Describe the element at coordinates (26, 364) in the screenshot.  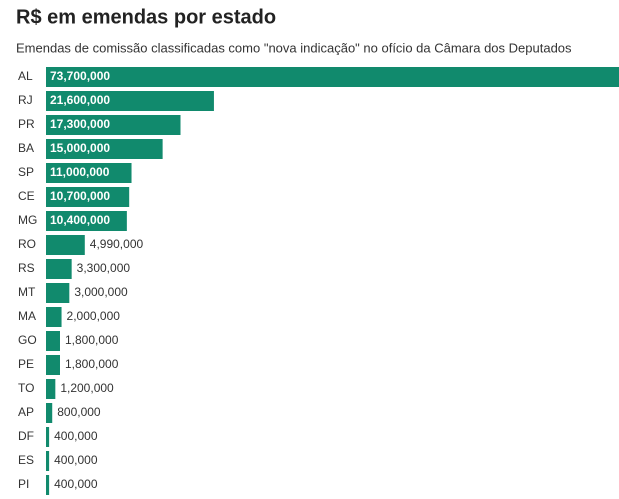
I see `category-label: PE` at that location.